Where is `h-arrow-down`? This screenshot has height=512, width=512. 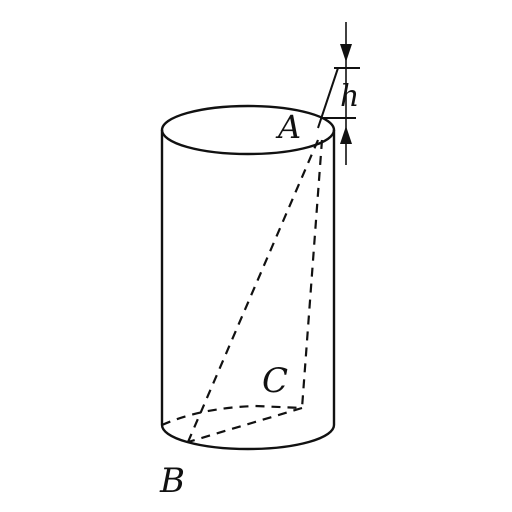
h-arrow-down is located at coordinates (346, 53).